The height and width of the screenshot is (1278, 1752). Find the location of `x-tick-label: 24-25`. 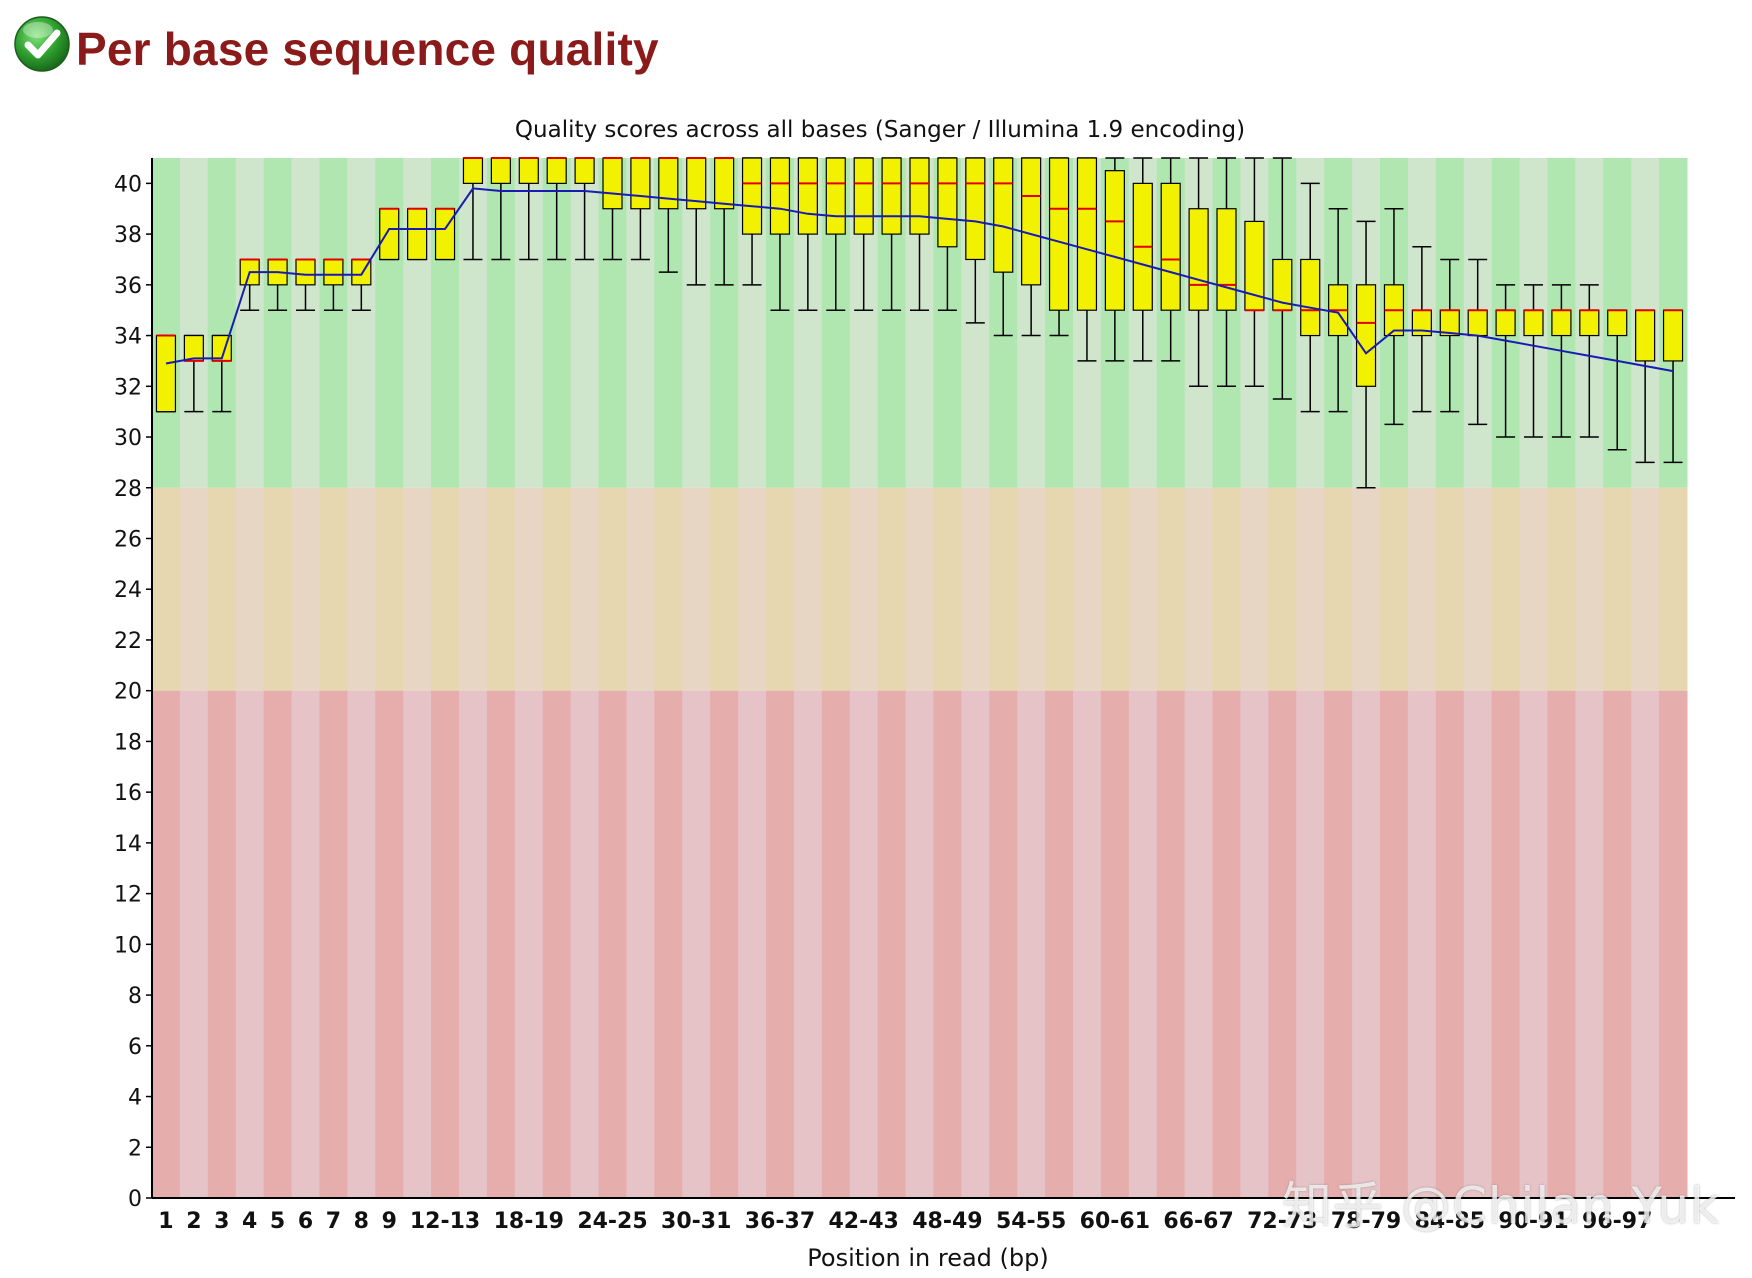

x-tick-label: 24-25 is located at coordinates (612, 1221).